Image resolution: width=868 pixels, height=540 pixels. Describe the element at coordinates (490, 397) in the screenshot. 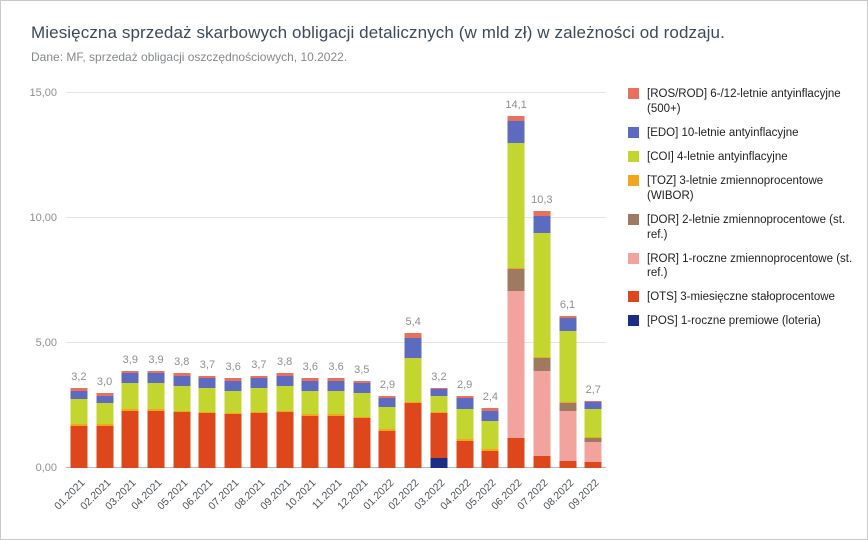

I see `bar-total-label: 2,4` at that location.